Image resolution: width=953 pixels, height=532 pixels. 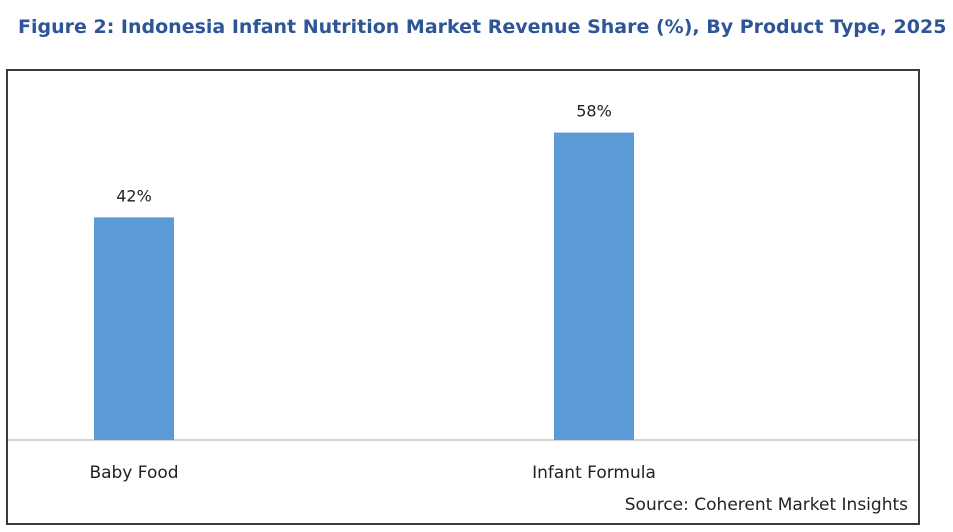 What do you see at coordinates (134, 195) in the screenshot?
I see `data-label-0: 42%` at bounding box center [134, 195].